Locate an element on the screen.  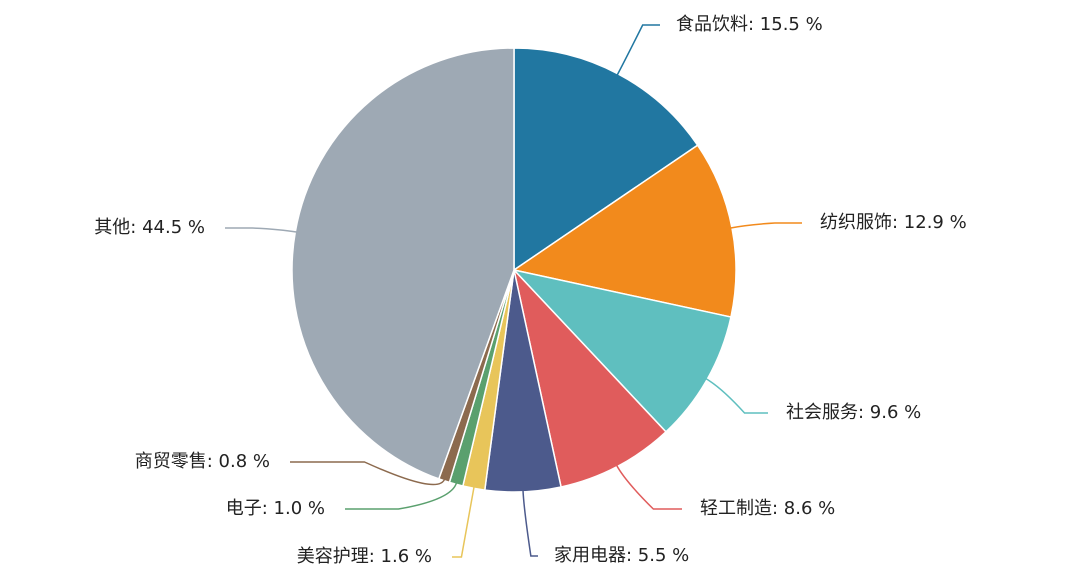
slice-label: 美容护理: 1.6 % is located at coordinates (364, 556).